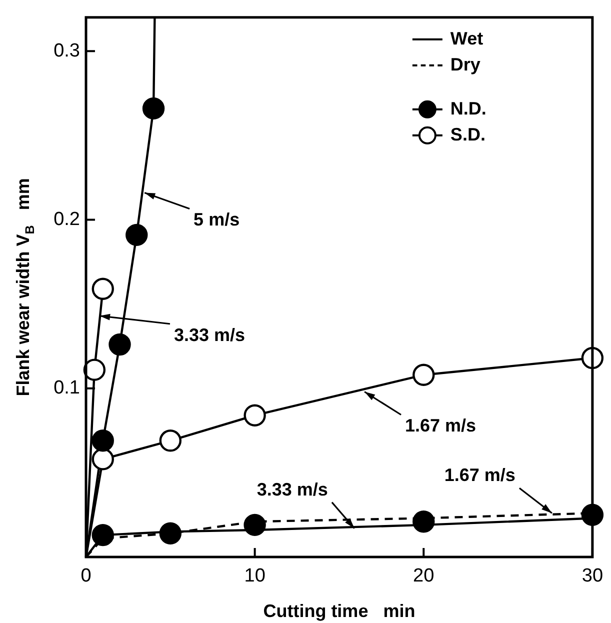 Image resolution: width=611 pixels, height=623 pixels. What do you see at coordinates (67, 388) in the screenshot?
I see `y-tick-label: 0.1` at bounding box center [67, 388].